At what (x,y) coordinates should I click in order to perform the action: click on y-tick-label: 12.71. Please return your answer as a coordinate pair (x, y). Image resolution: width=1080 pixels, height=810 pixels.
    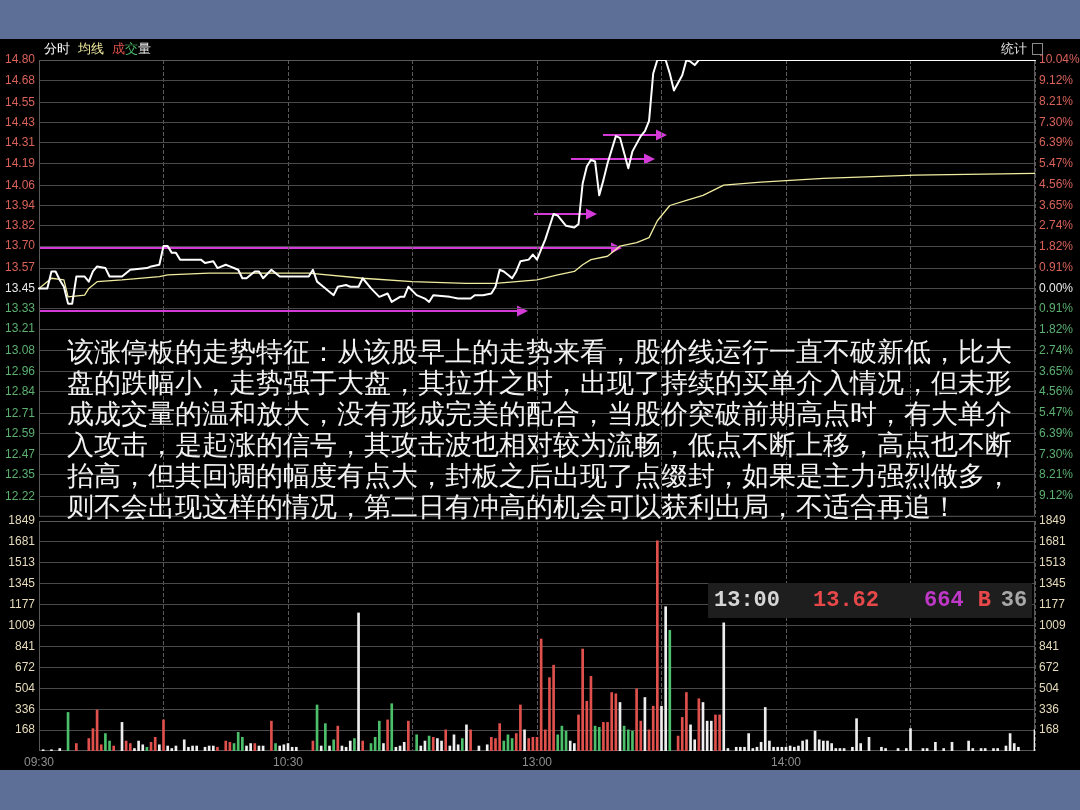
    Looking at the image, I should click on (20, 412).